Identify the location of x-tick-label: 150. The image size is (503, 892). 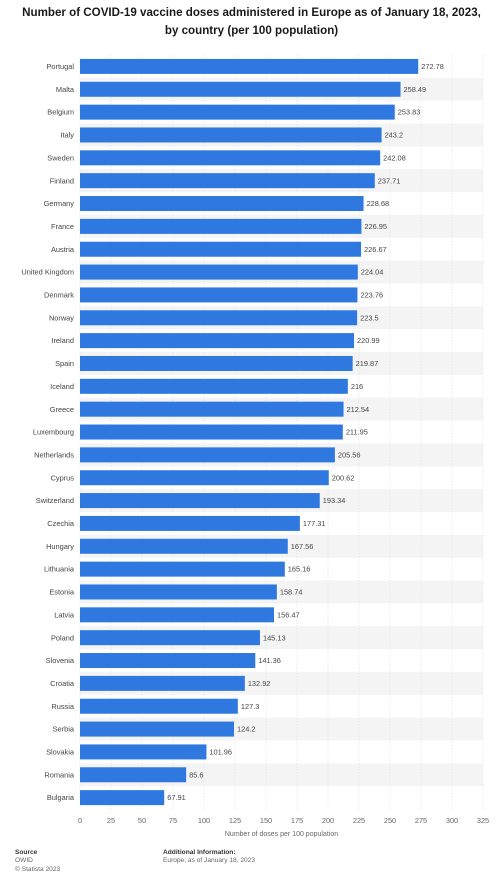
(266, 820).